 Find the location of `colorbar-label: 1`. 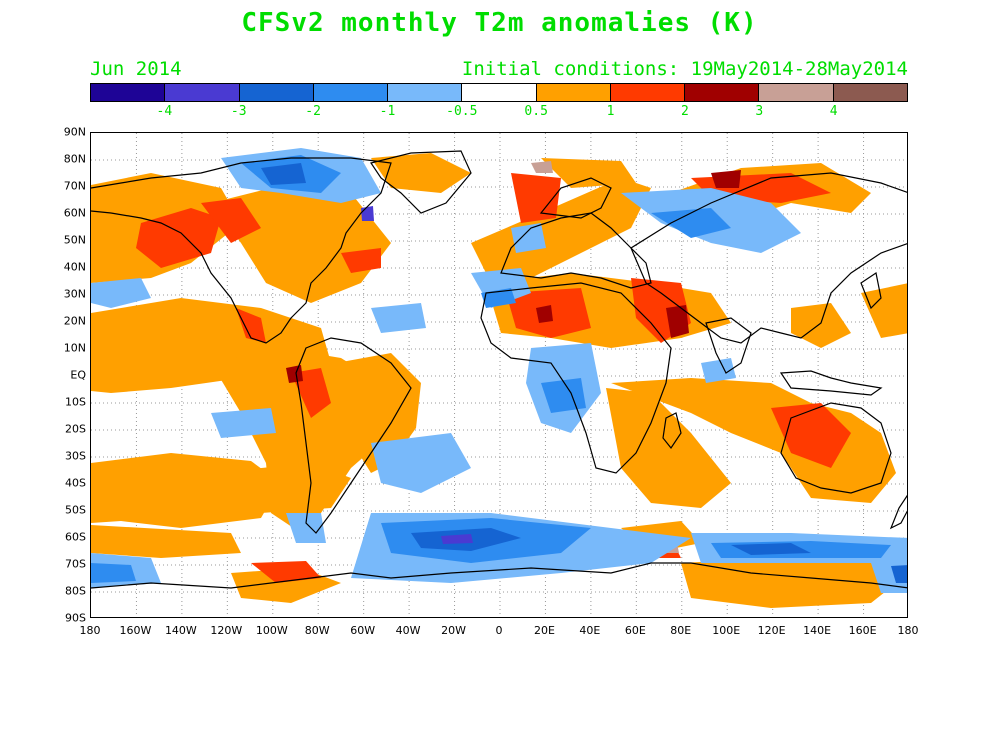

colorbar-label: 1 is located at coordinates (610, 111).